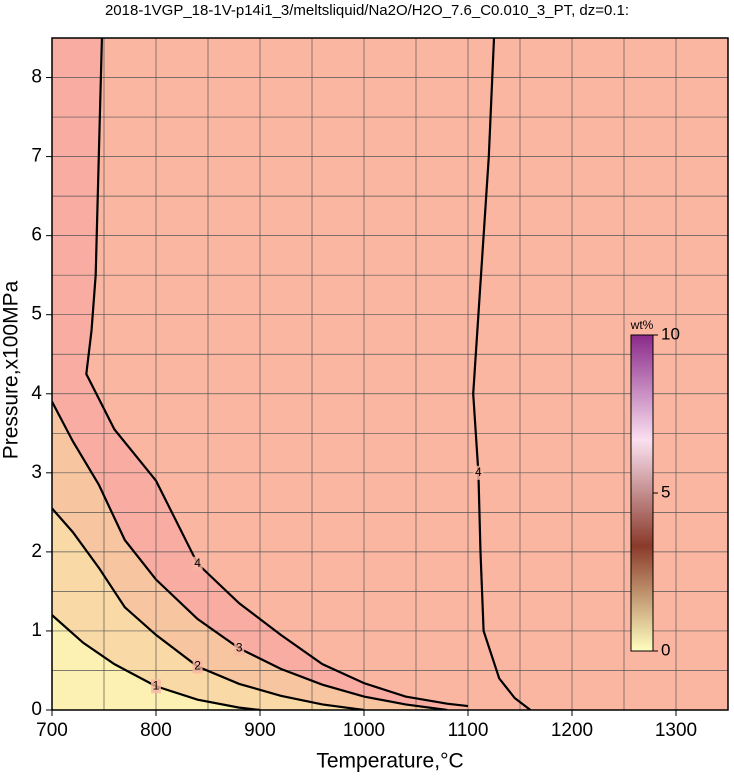  I want to click on contour-fill, so click(208, 609).